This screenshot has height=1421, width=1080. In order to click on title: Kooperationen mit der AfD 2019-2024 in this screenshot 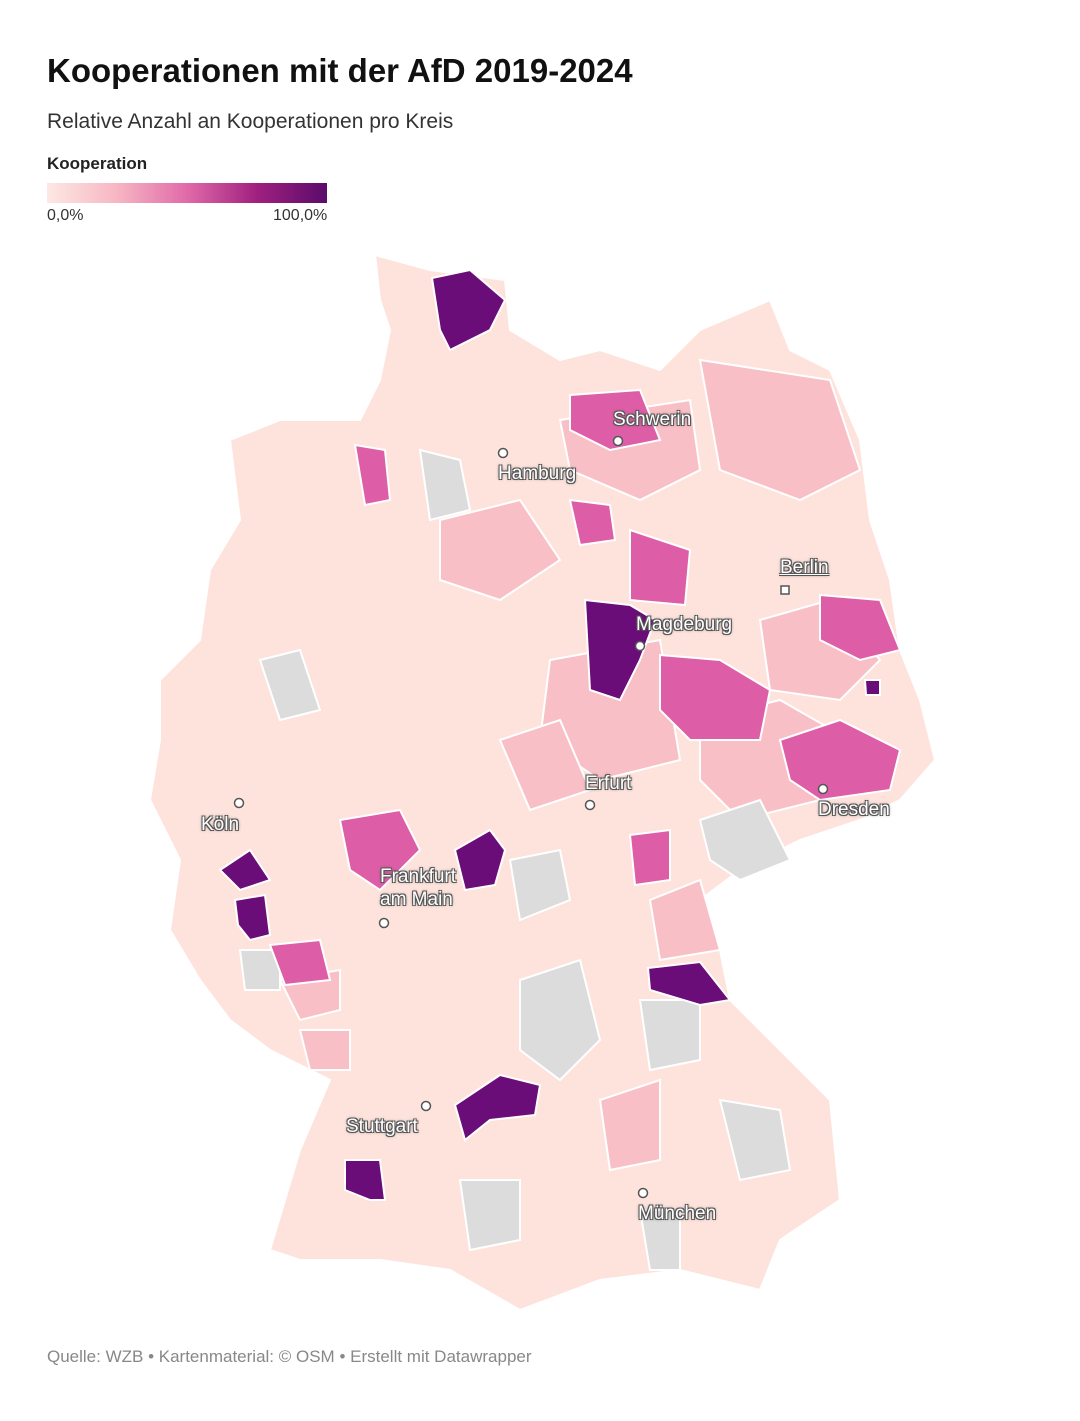, I will do `click(340, 70)`.